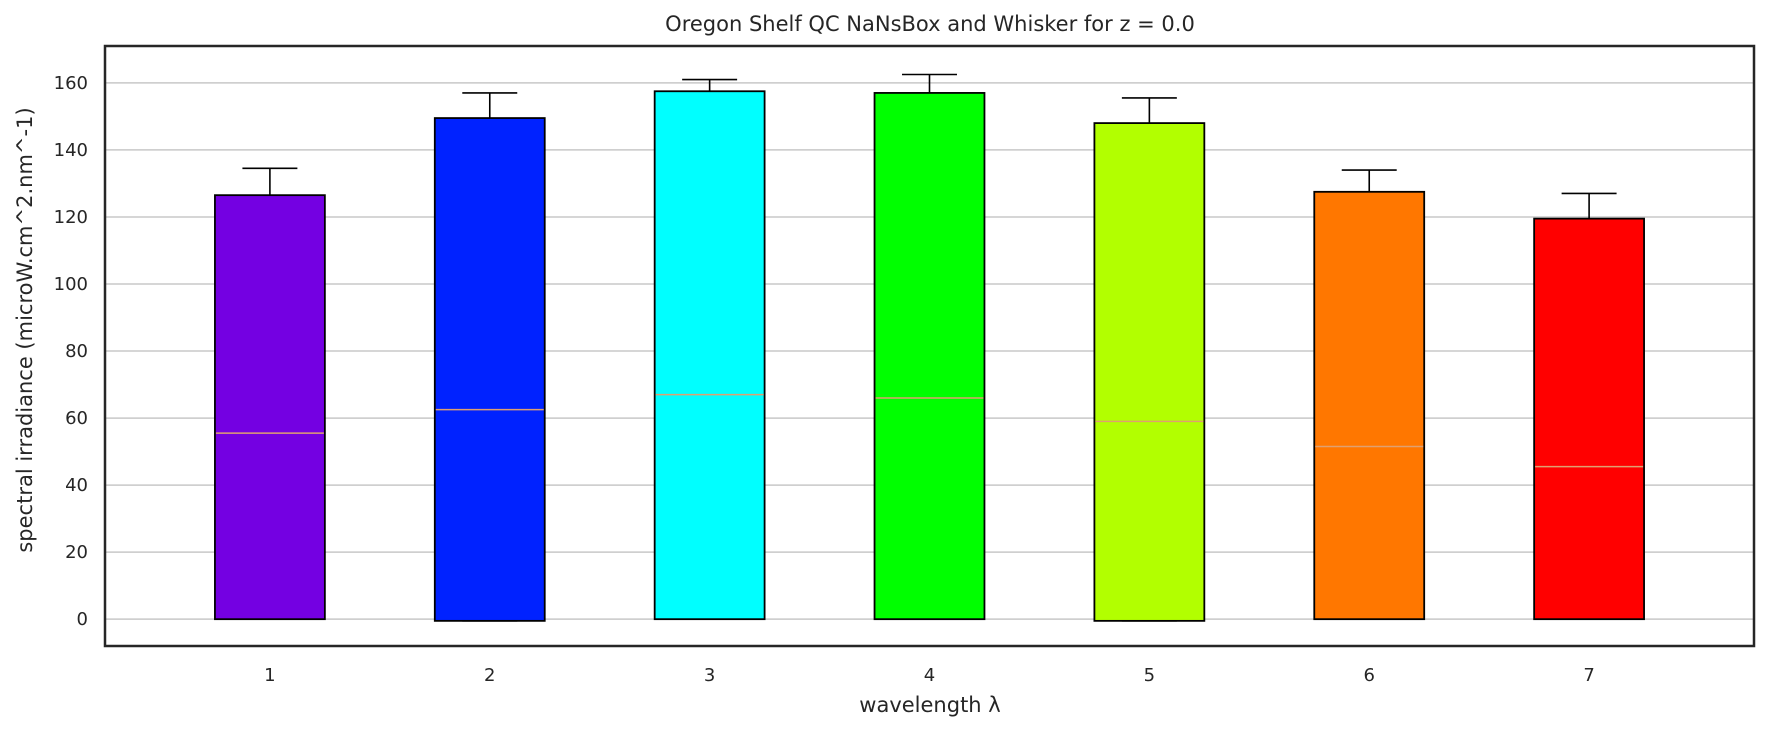 The height and width of the screenshot is (731, 1769). I want to click on y-tick-label: 40, so click(76, 485).